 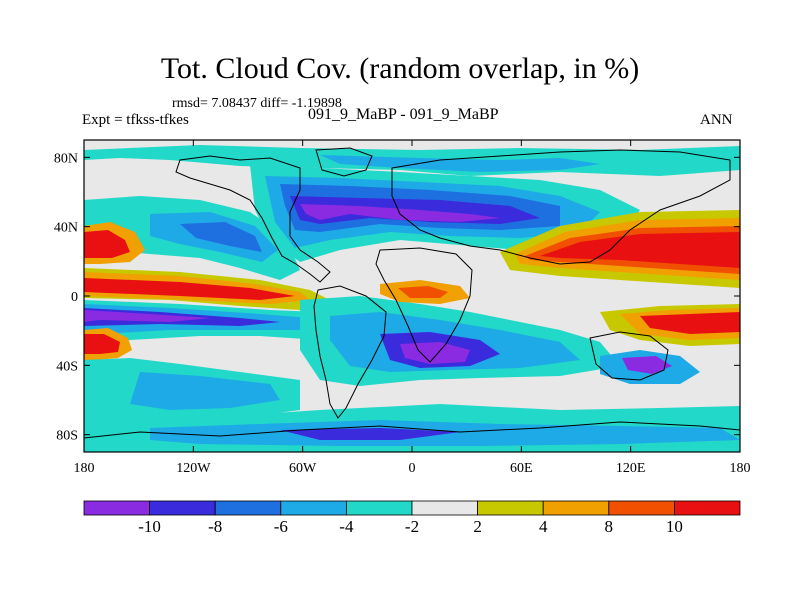 What do you see at coordinates (149, 526) in the screenshot?
I see `colorbar-label: -10` at bounding box center [149, 526].